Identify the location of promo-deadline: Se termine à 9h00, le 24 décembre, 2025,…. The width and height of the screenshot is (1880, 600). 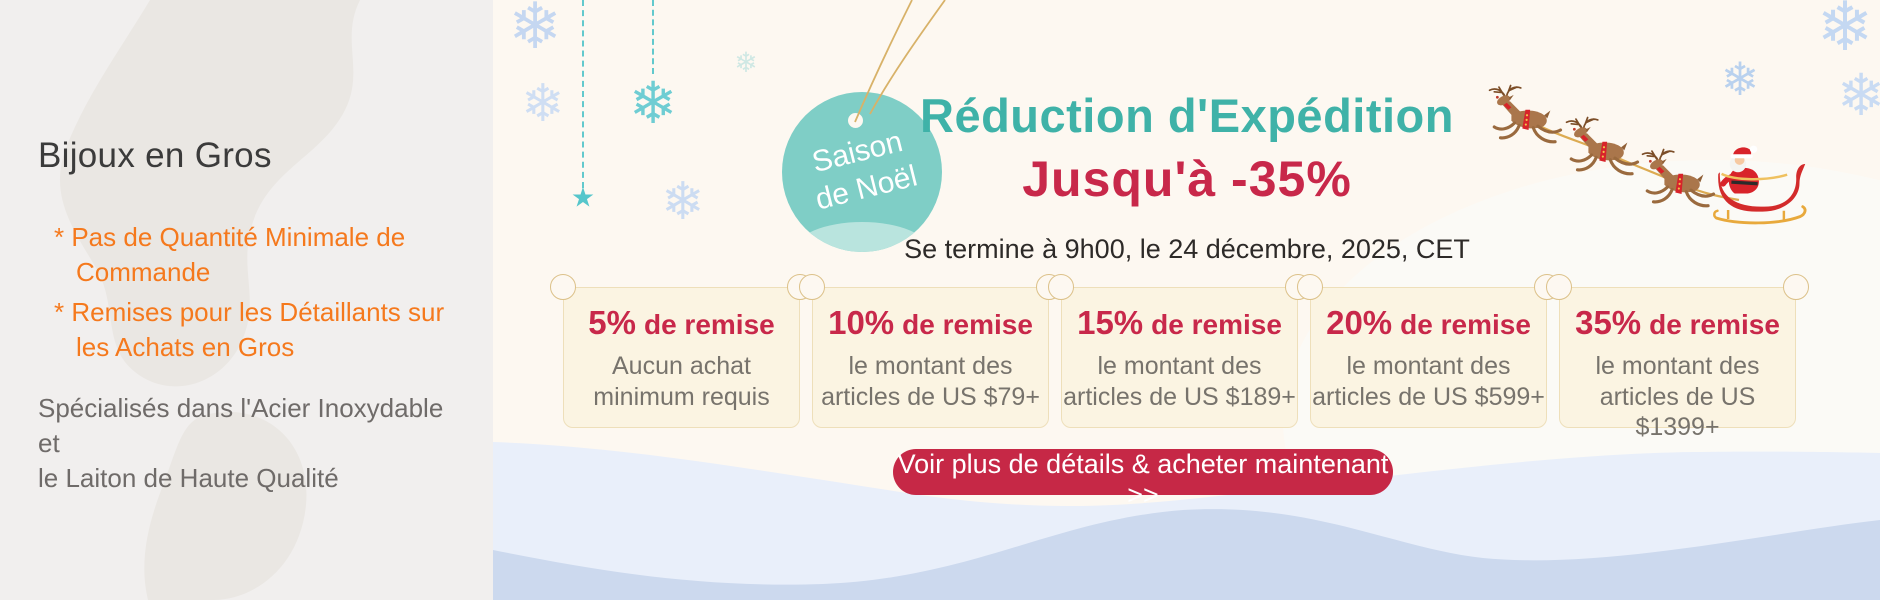
(1187, 249).